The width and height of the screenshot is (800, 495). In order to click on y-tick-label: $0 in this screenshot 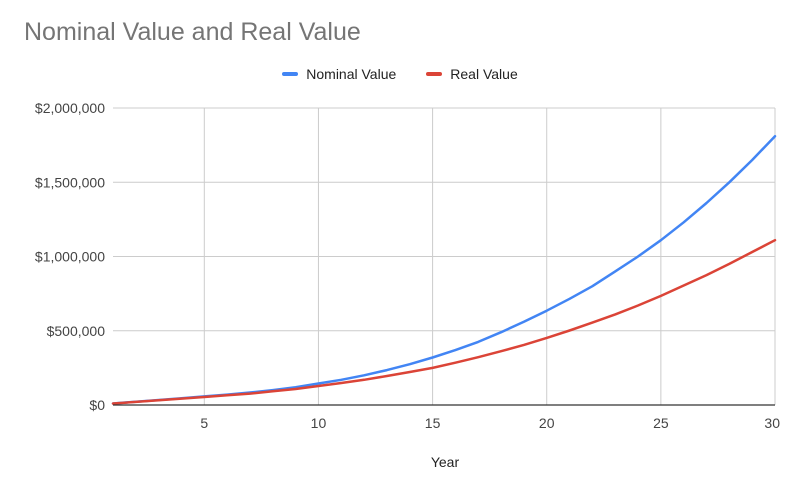, I will do `click(97, 405)`.